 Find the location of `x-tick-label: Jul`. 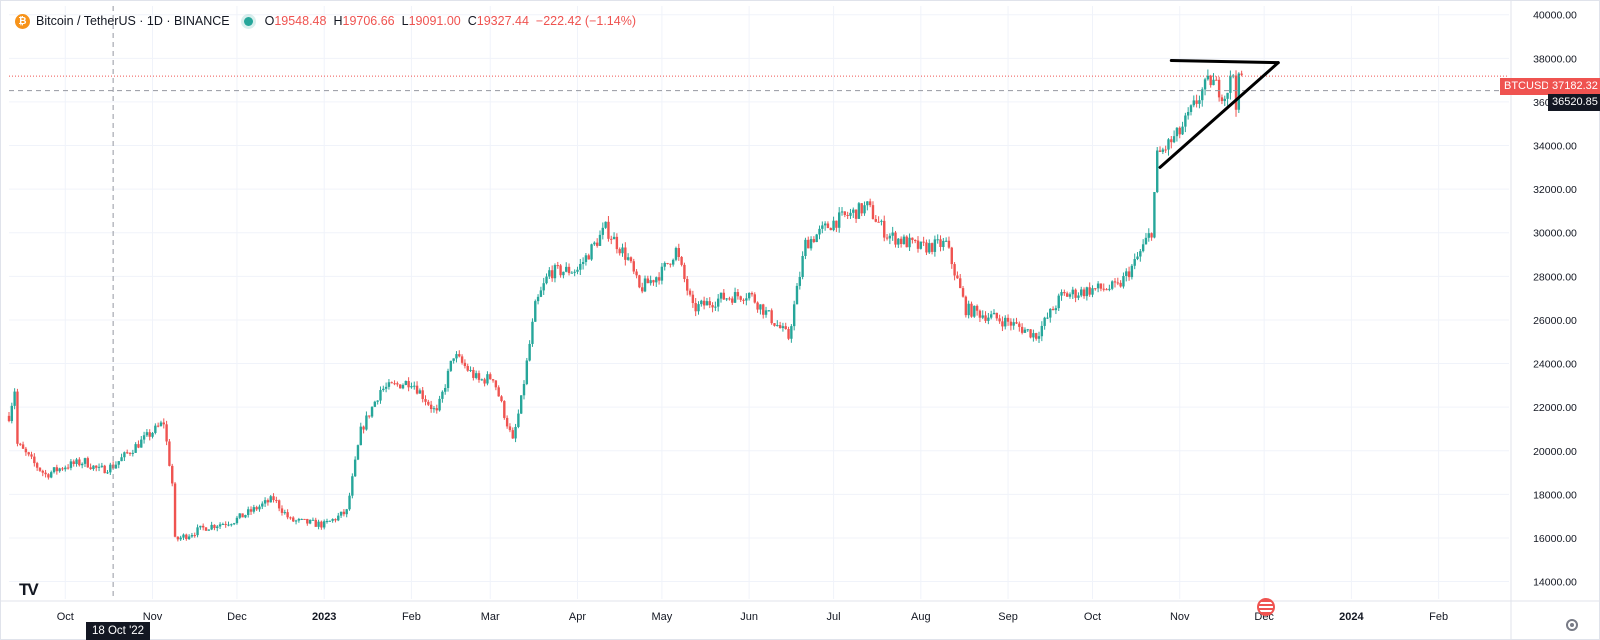

x-tick-label: Jul is located at coordinates (834, 617).